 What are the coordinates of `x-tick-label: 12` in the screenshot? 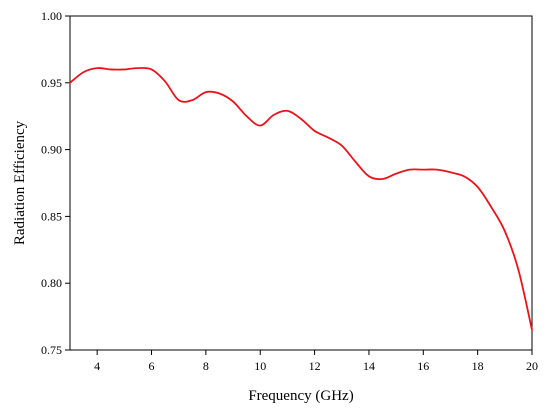 It's located at (315, 366).